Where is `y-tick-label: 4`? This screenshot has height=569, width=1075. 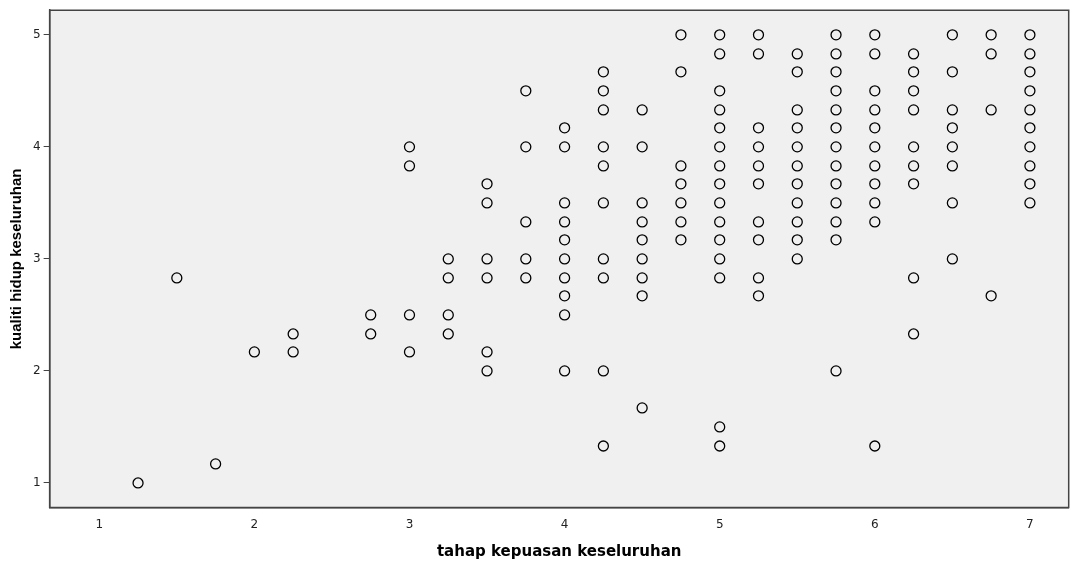 y-tick-label: 4 is located at coordinates (36, 146).